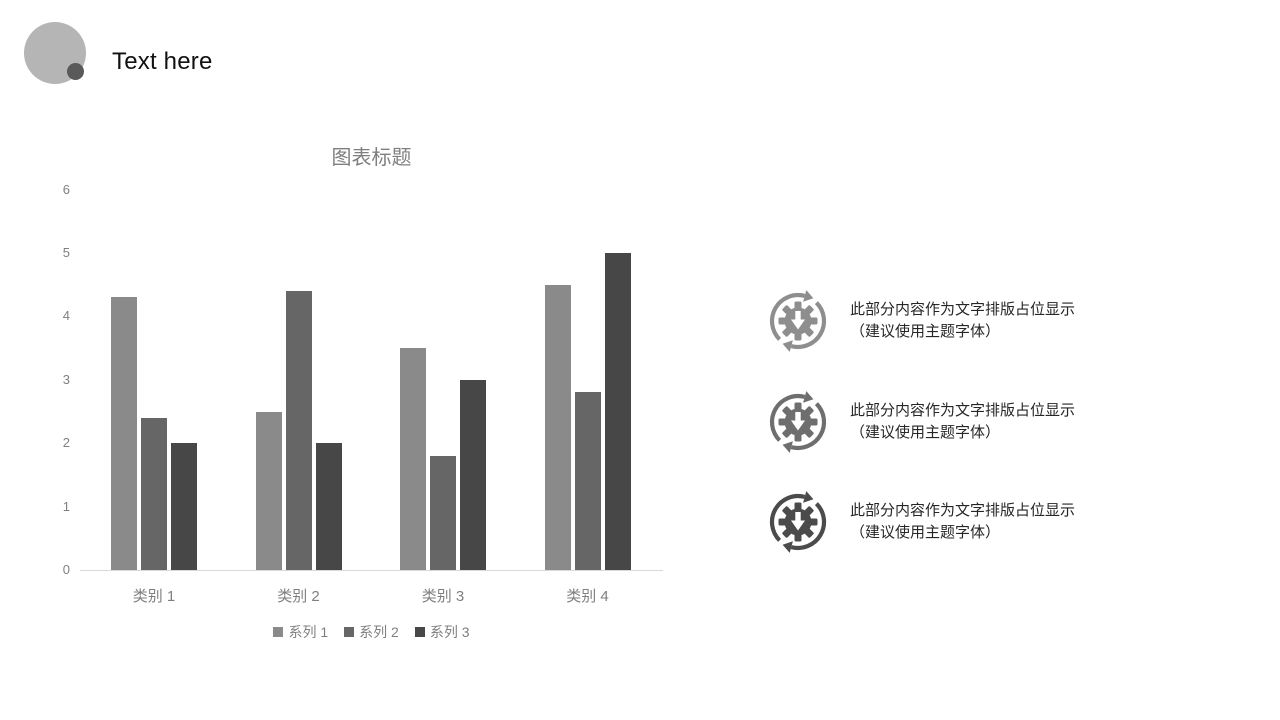  I want to click on page-title: Text here, so click(162, 61).